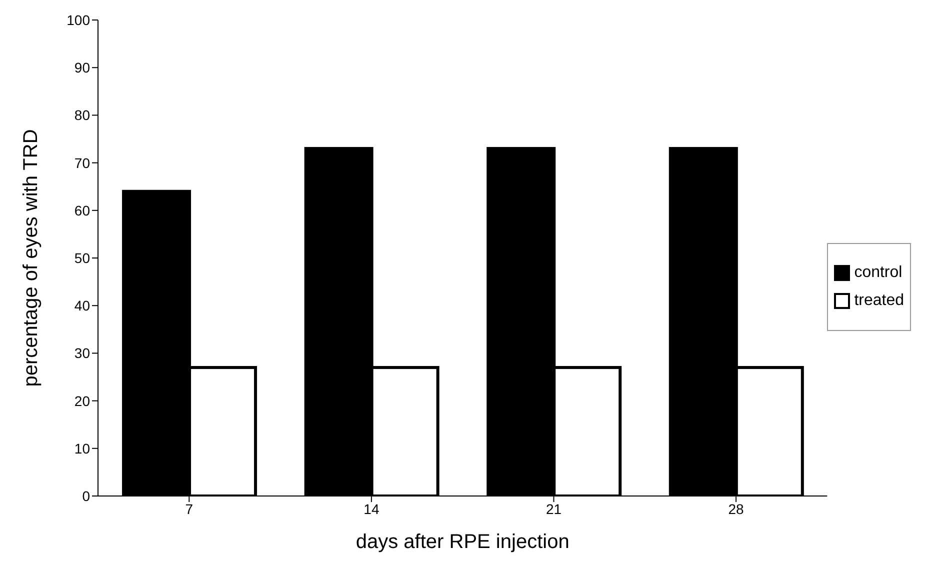 The image size is (929, 574). What do you see at coordinates (78, 20) in the screenshot?
I see `y-tick-label: 100` at bounding box center [78, 20].